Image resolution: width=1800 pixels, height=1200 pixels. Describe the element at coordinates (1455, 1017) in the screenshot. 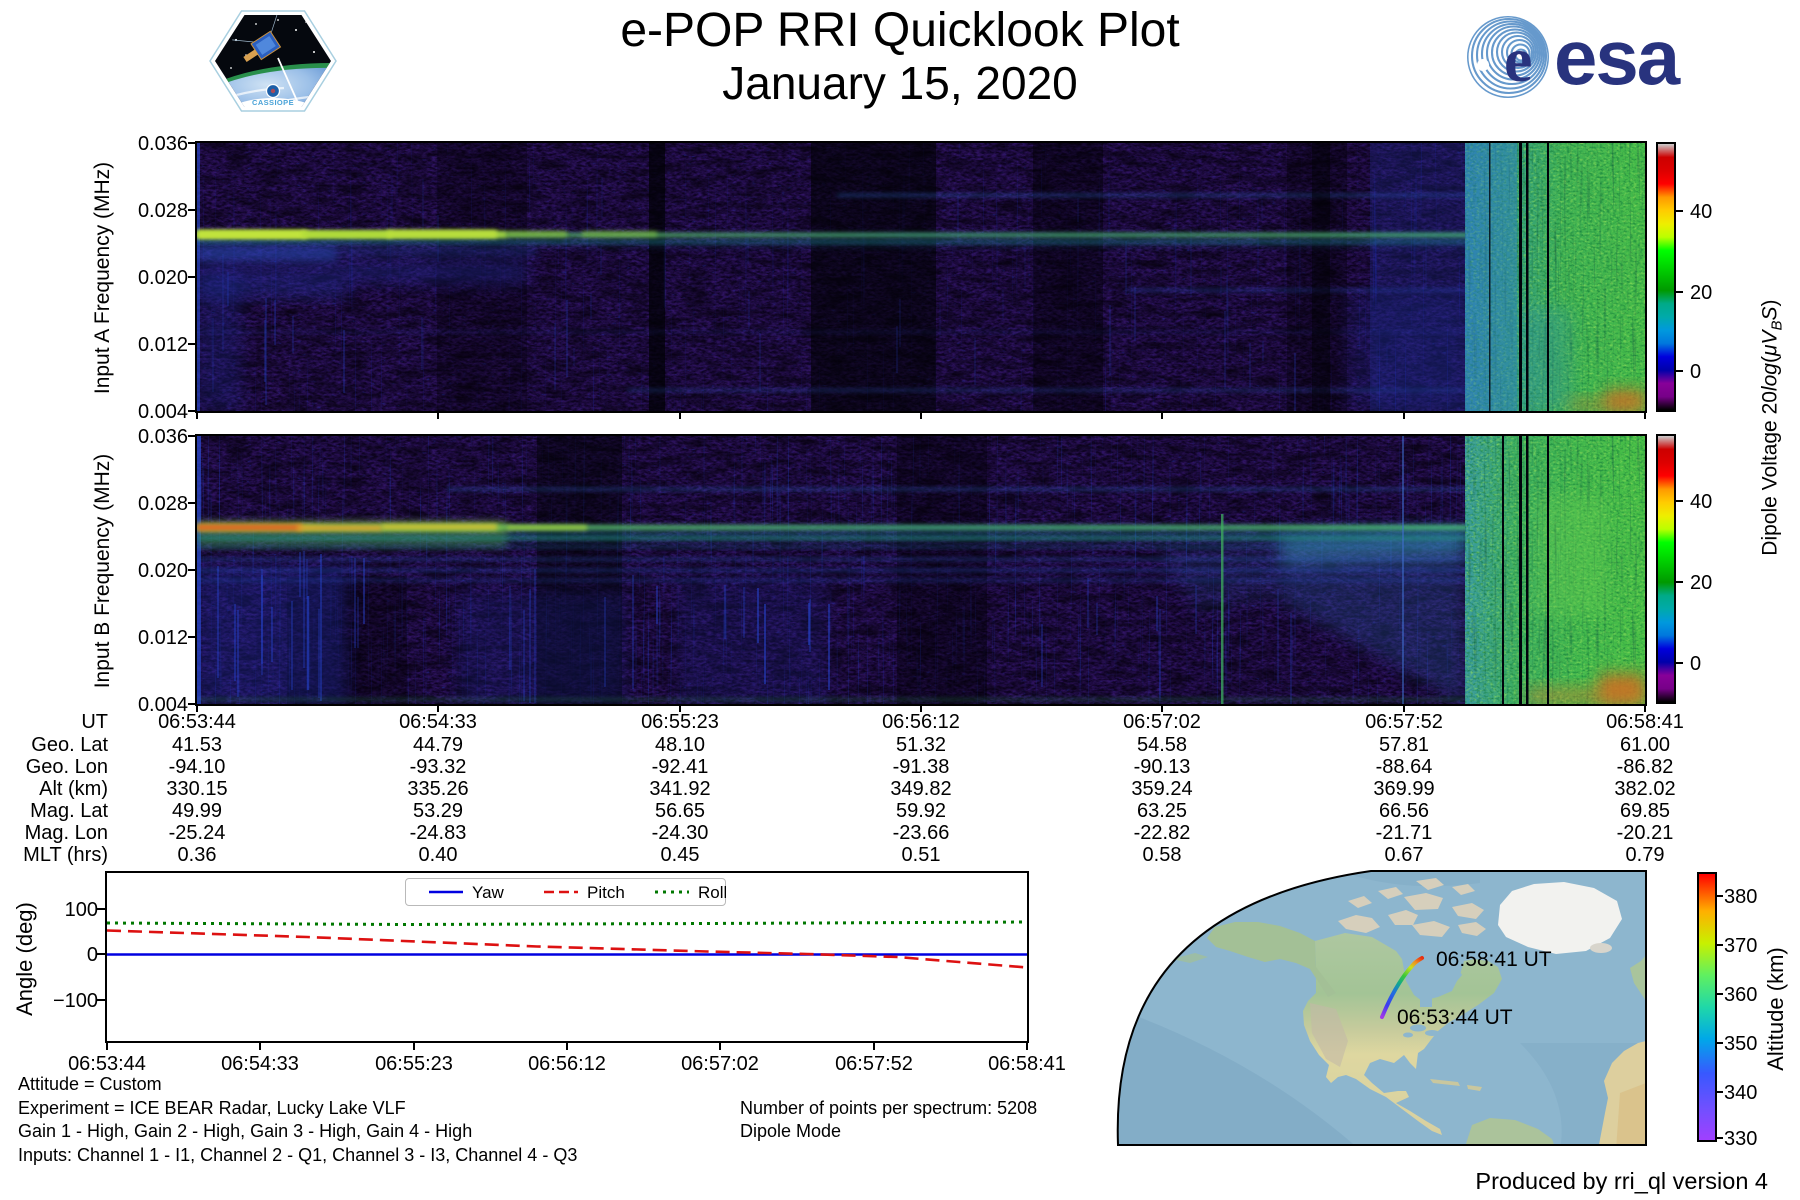

I see `svg-text: 06:53:44 UT` at that location.